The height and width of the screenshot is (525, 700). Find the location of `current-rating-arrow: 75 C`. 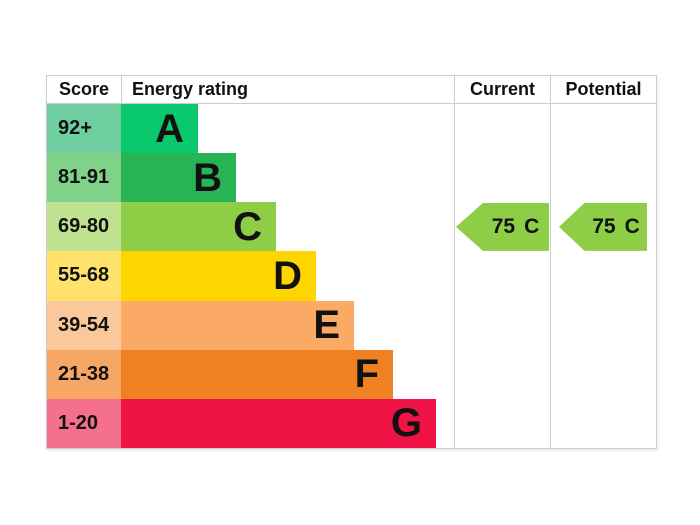

current-rating-arrow: 75 C is located at coordinates (502, 226).